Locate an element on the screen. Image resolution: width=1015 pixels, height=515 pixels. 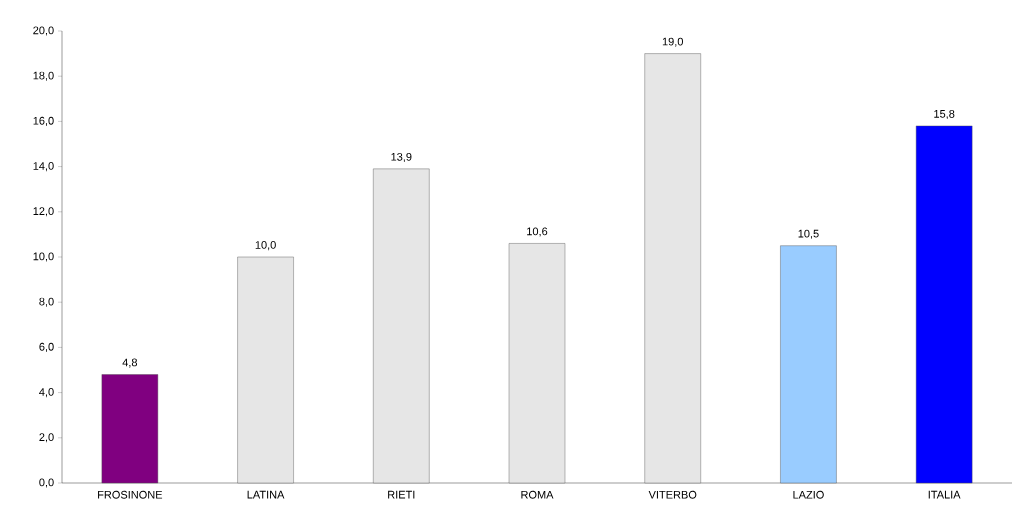
x-tick-label: RIETI is located at coordinates (401, 494).